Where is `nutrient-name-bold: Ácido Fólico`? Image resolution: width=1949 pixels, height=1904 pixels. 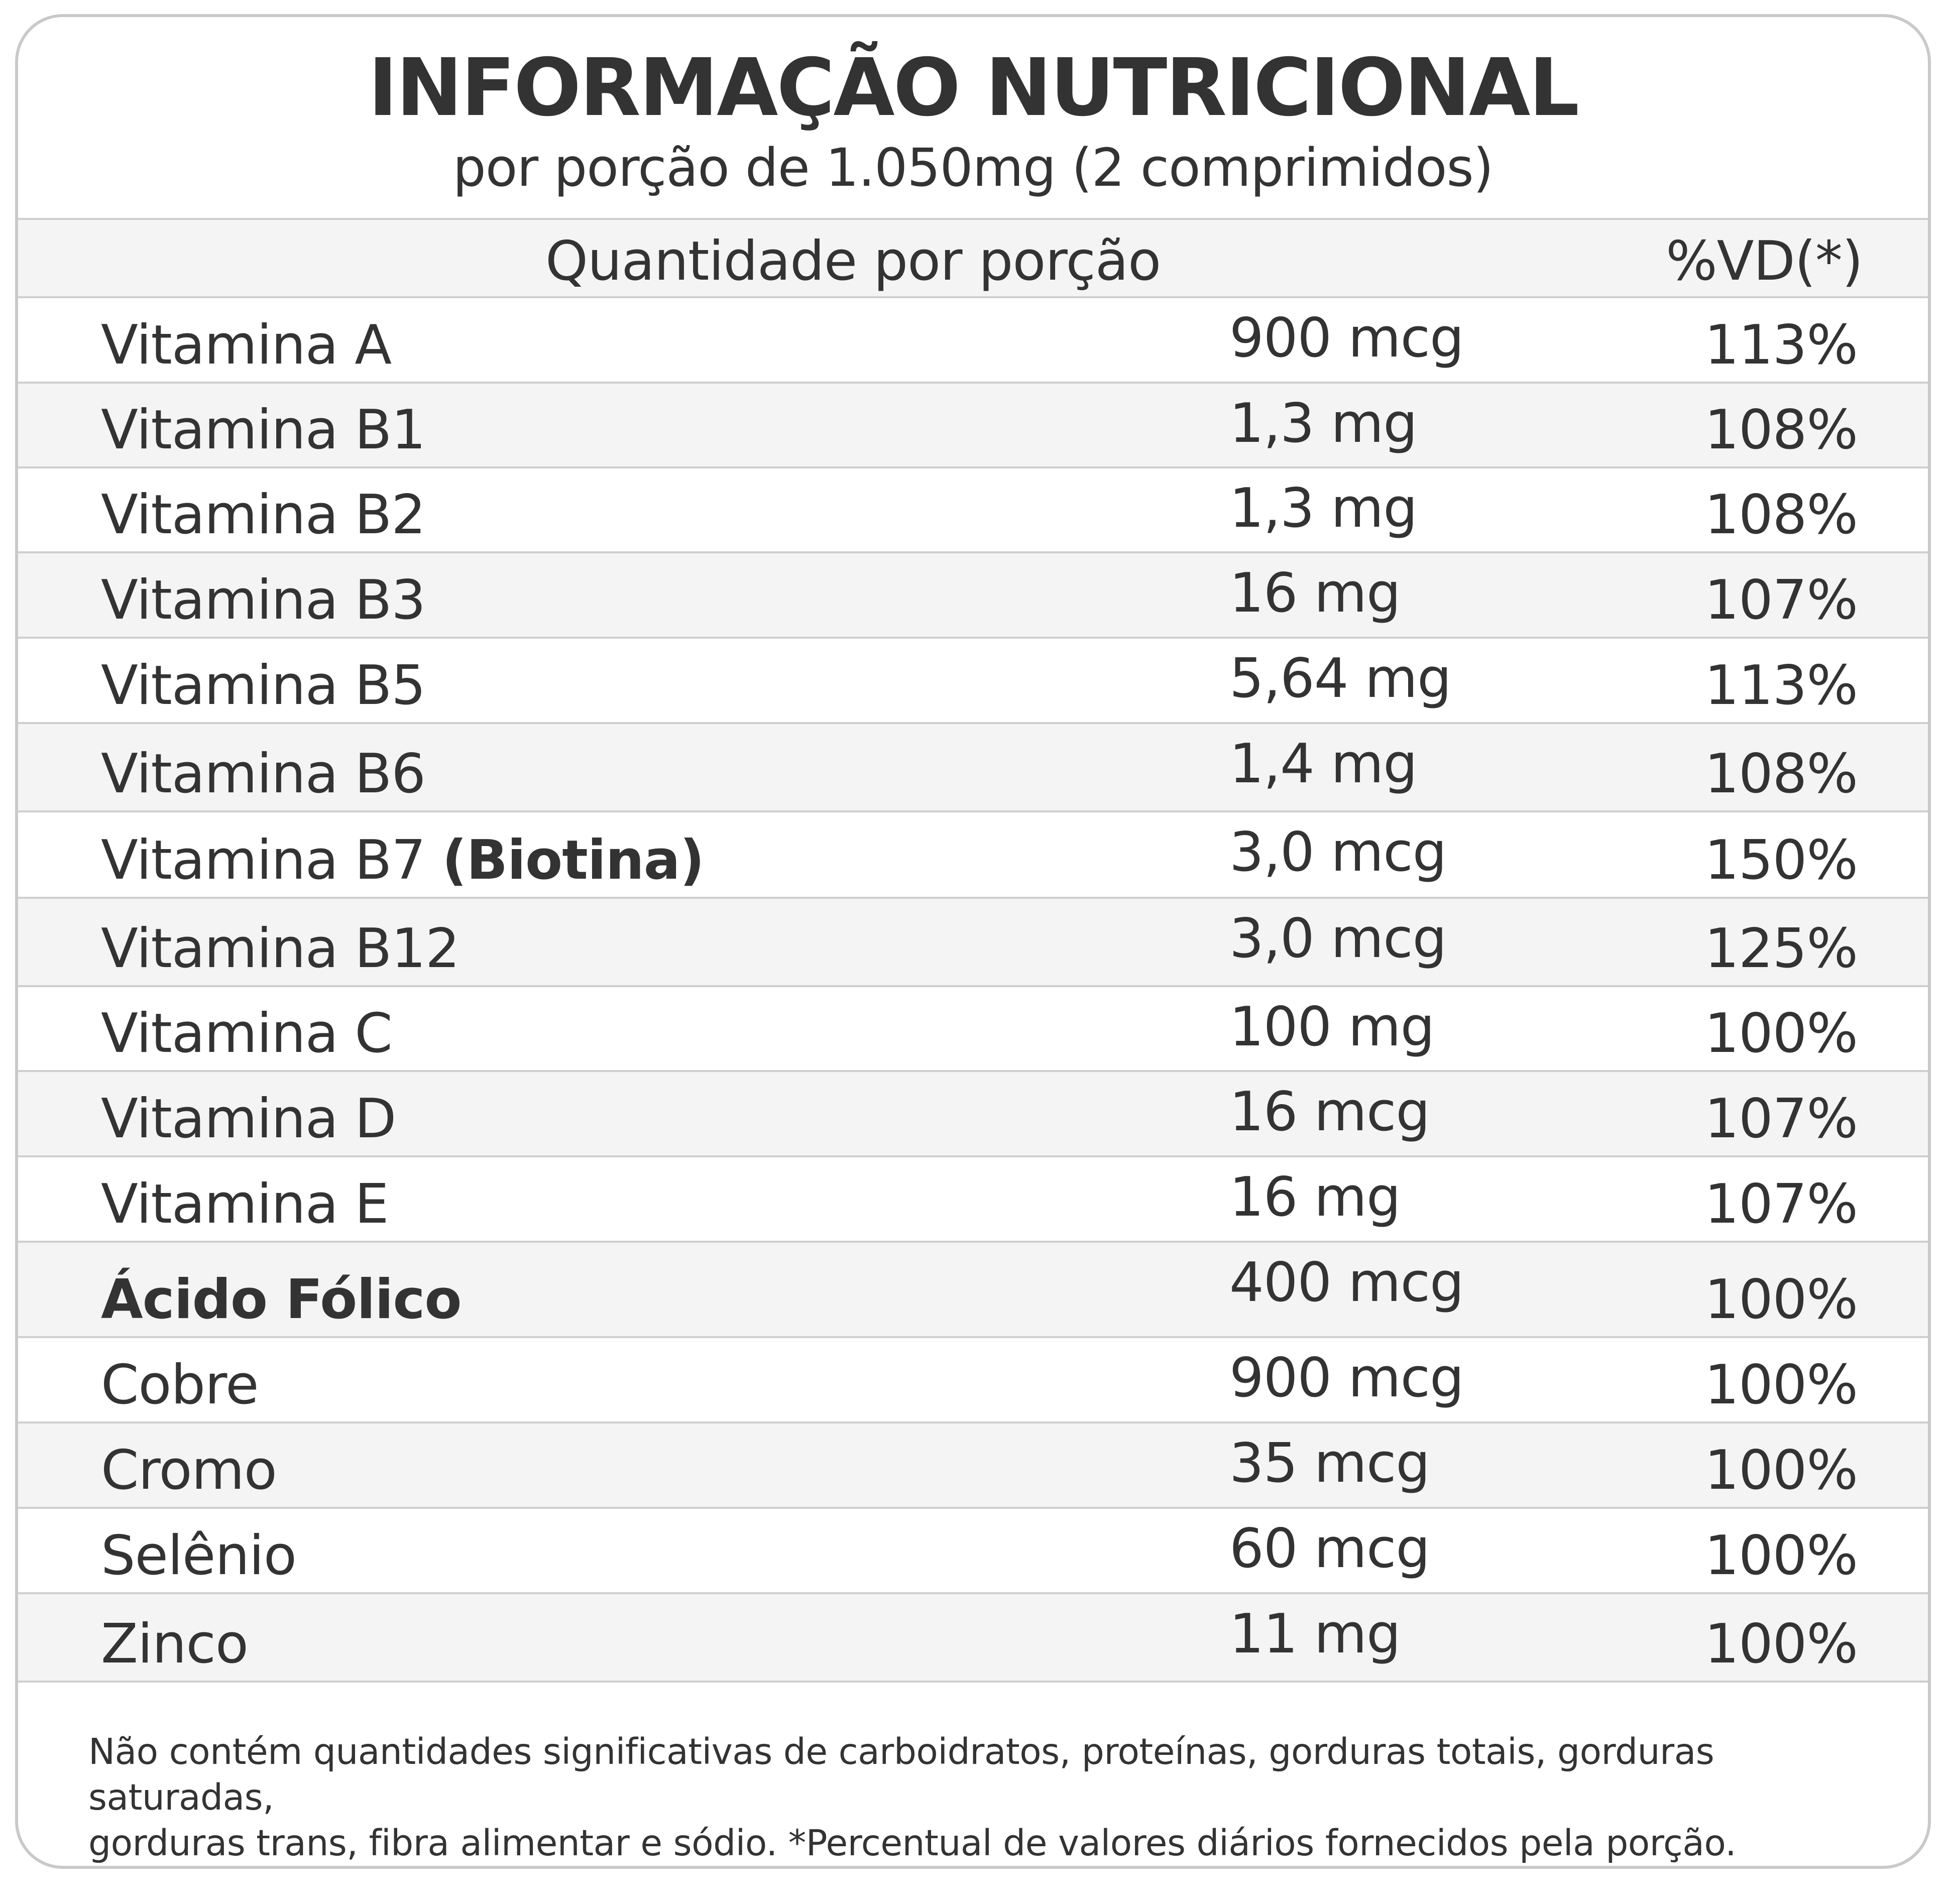
nutrient-name-bold: Ácido Fólico is located at coordinates (281, 1299).